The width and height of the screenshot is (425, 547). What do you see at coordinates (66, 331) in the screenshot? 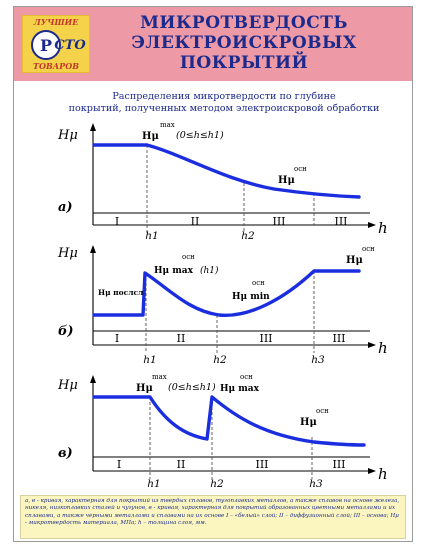
I see `diagram-label: б)` at bounding box center [66, 331].